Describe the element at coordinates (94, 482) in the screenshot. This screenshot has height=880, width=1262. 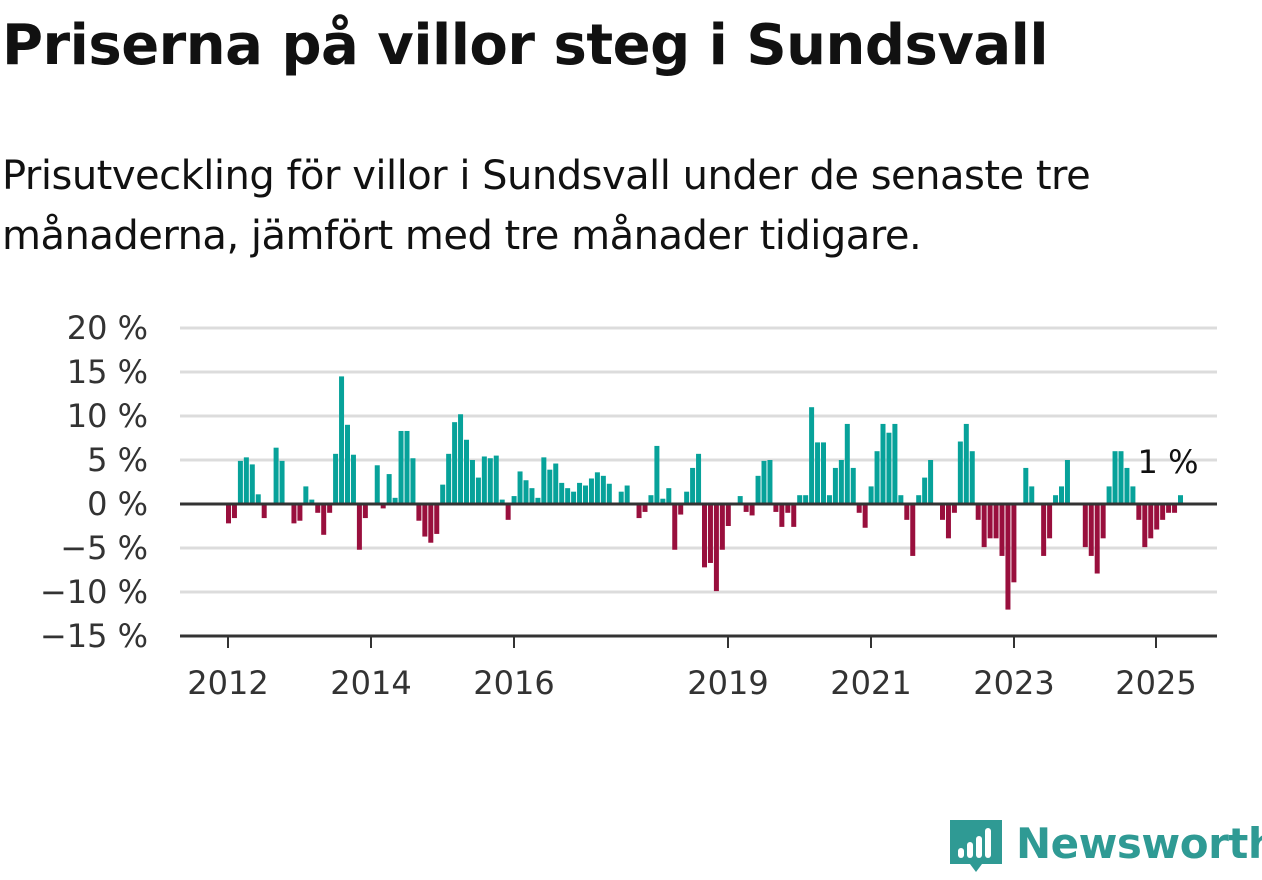
I see `y-axis-labels: 20 % 15 % 10 % 5 % 0 % −5 % −10 % −15 %` at that location.